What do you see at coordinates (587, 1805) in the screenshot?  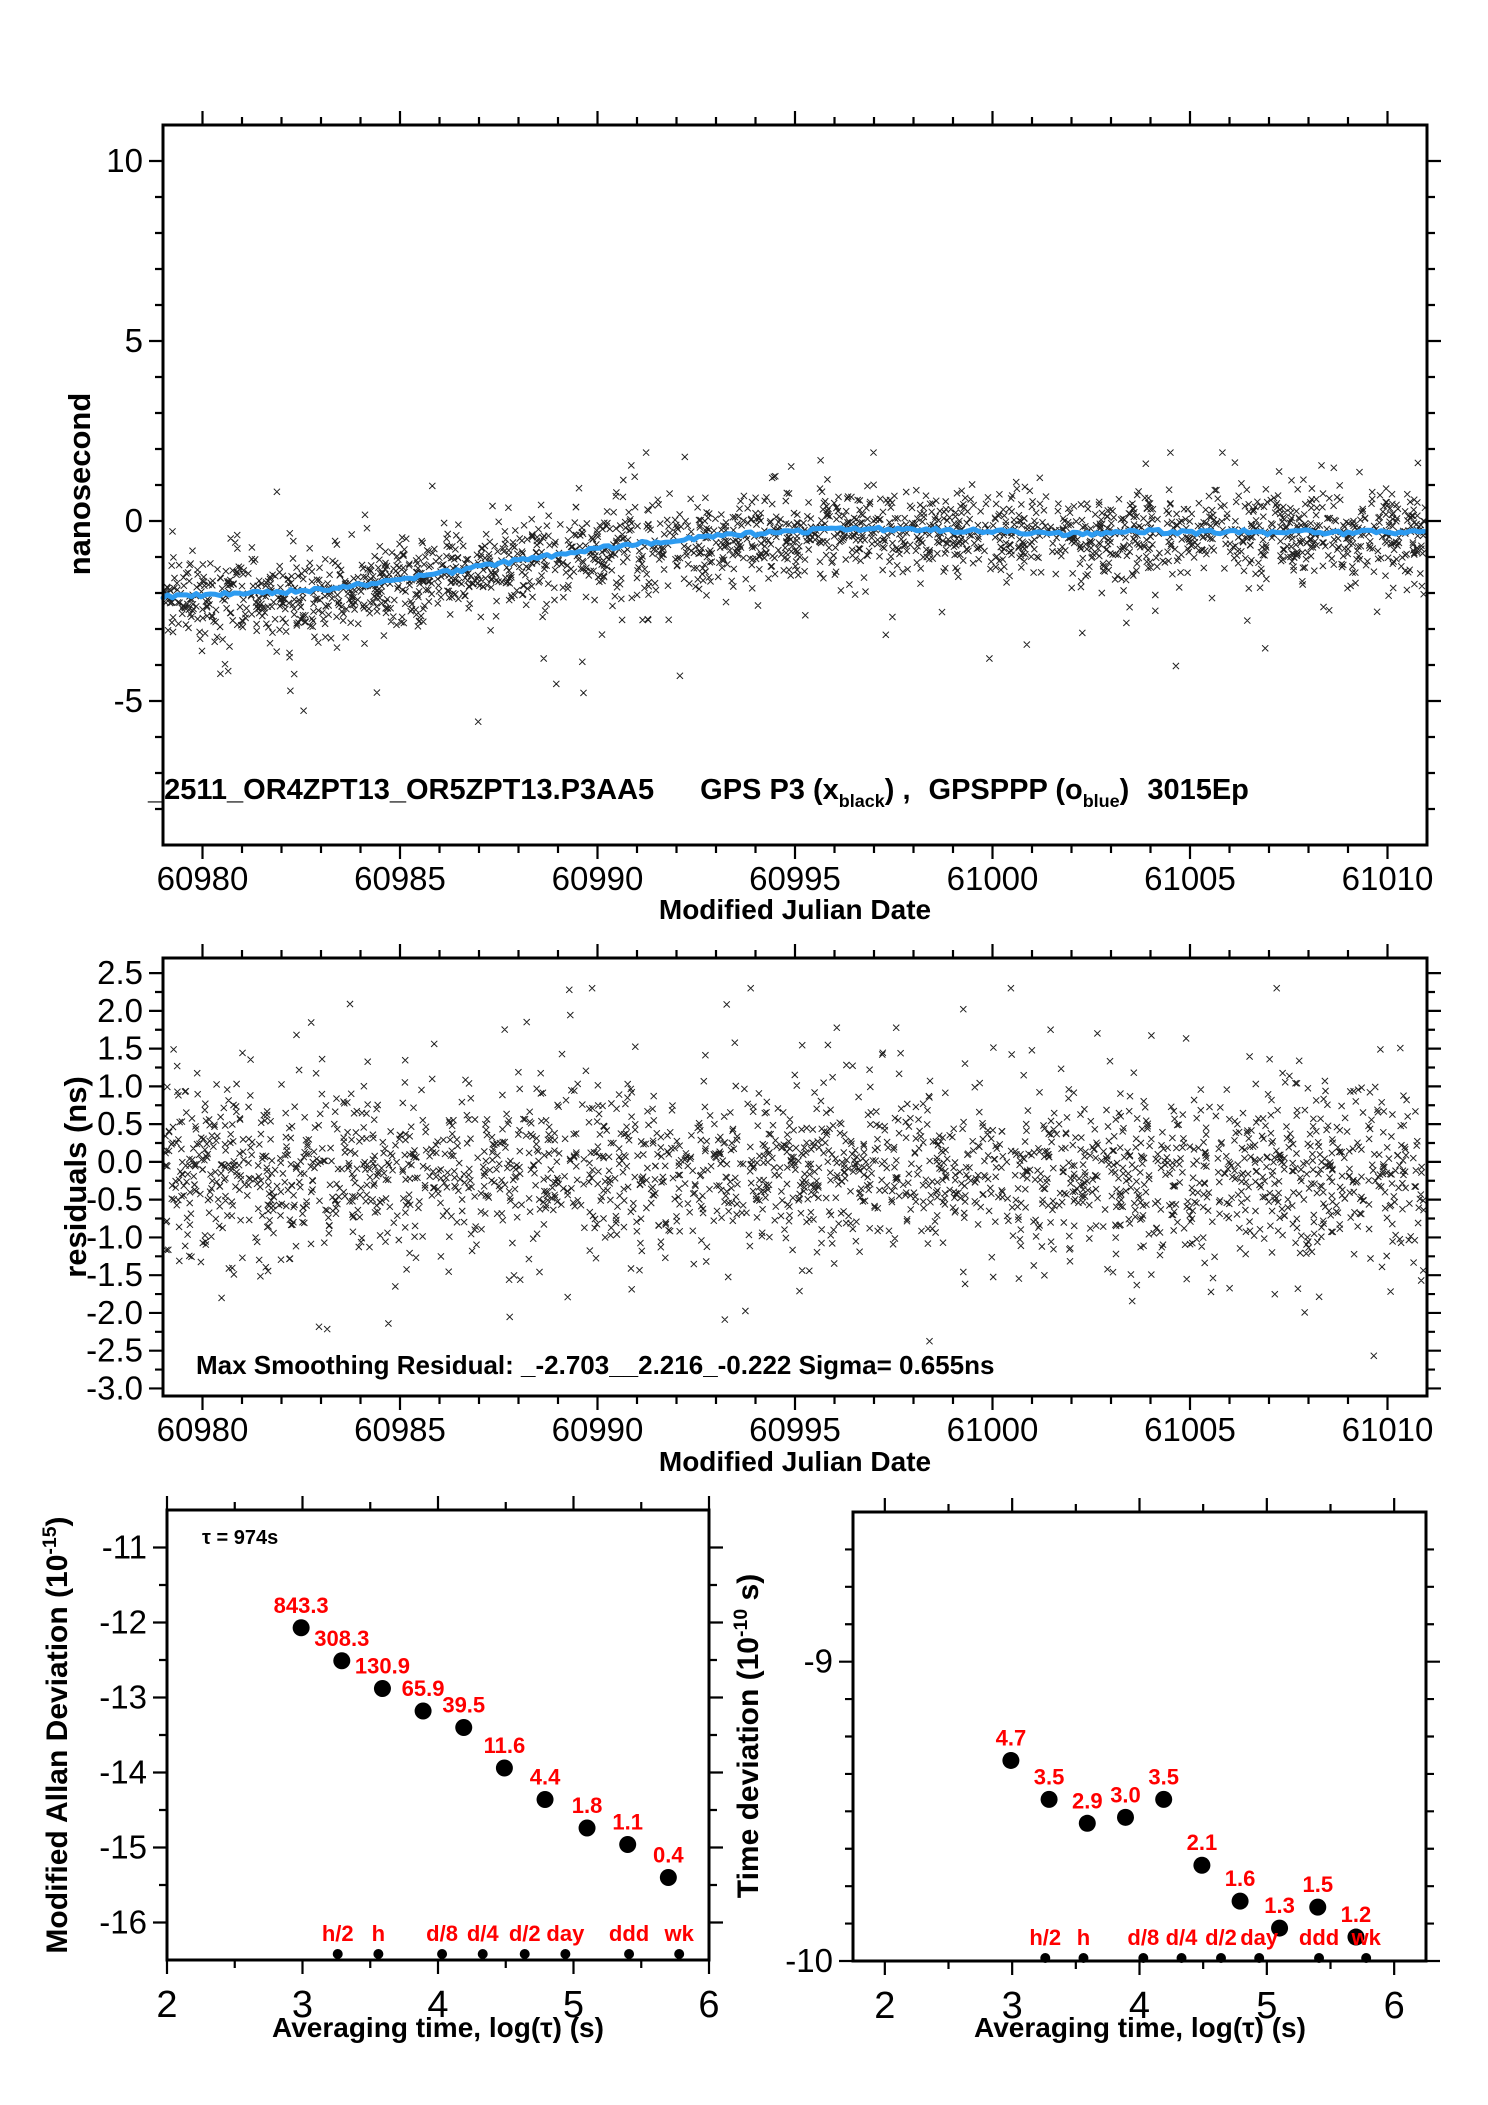 I see `data-point-value-label: 1.8` at bounding box center [587, 1805].